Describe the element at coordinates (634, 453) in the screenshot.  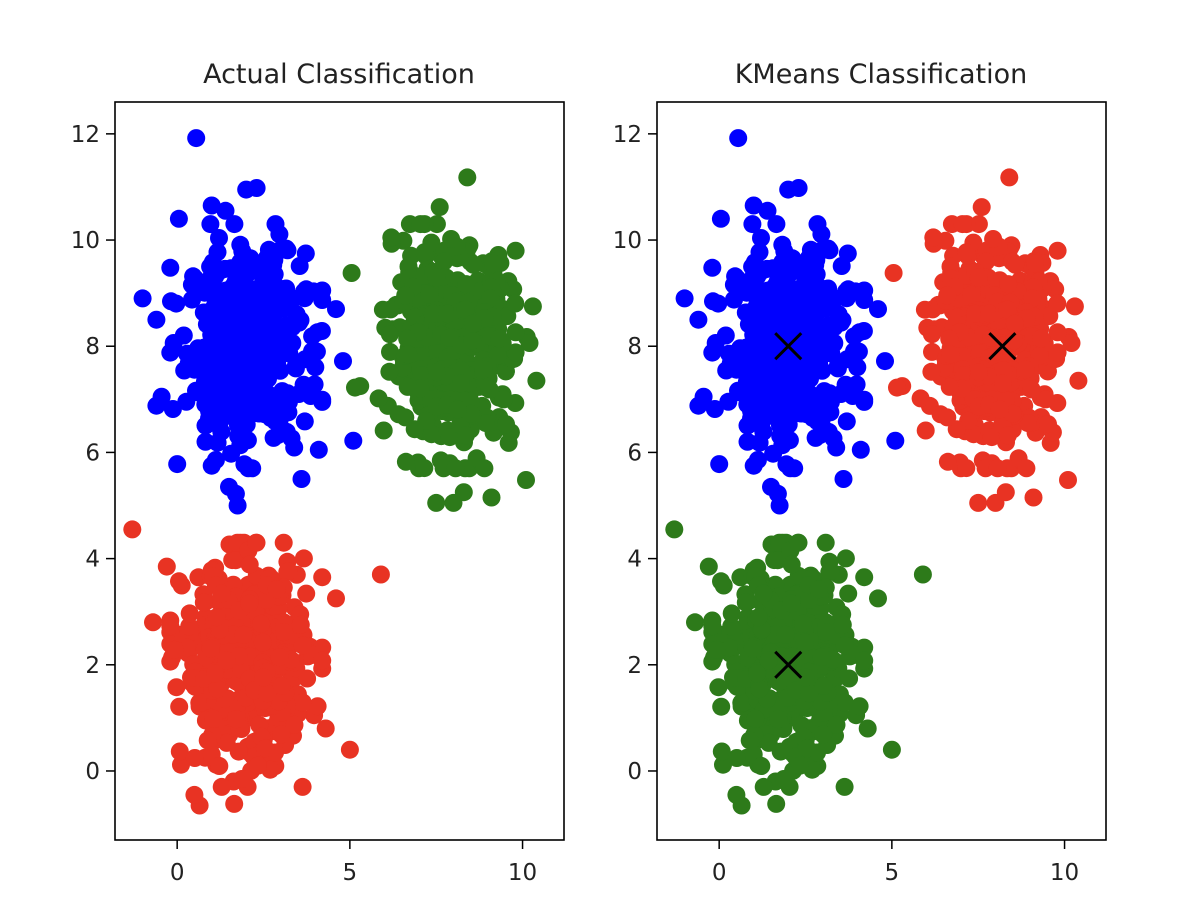
I see `y-tick-label: 6` at that location.